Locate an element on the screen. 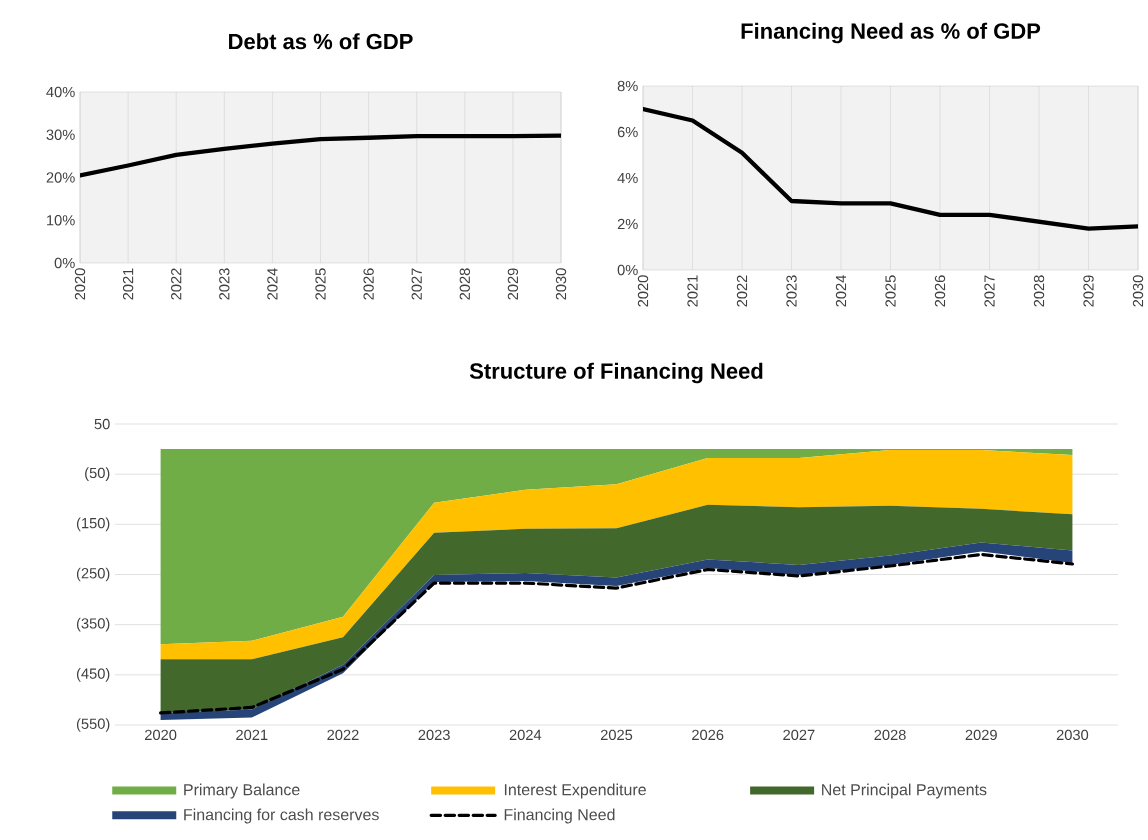 Image resolution: width=1148 pixels, height=840 pixels. legend-label: Interest Expenditure is located at coordinates (575, 791).